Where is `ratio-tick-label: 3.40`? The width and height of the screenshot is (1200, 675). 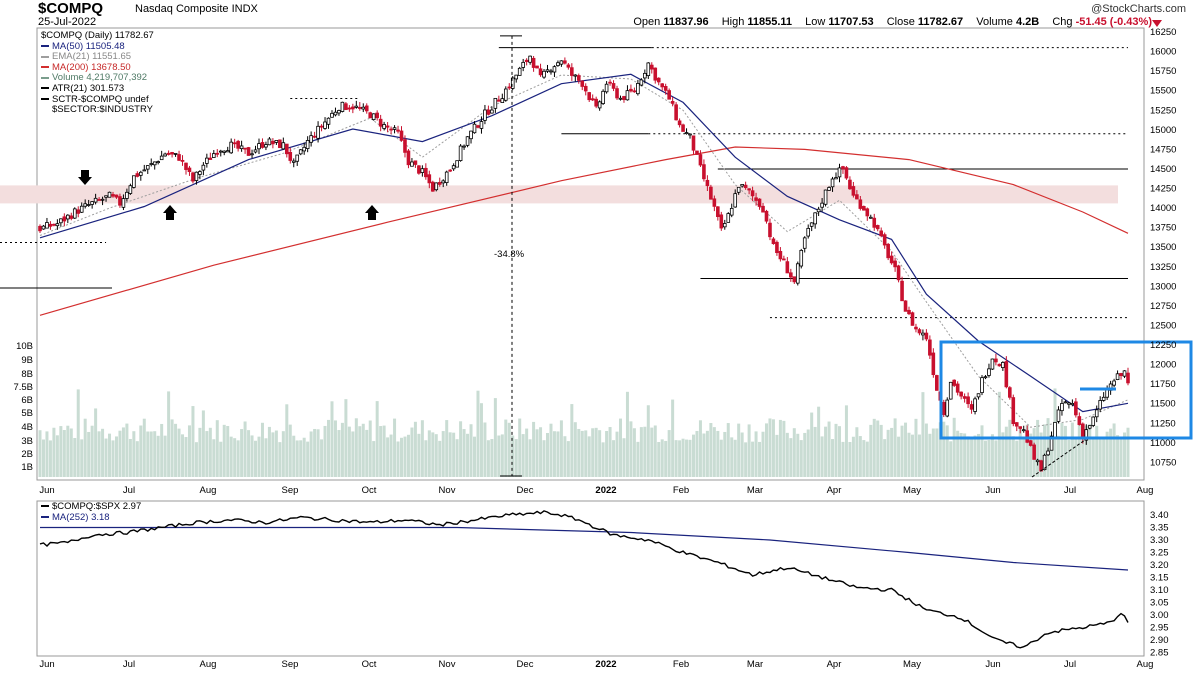
ratio-tick-label: 3.40 is located at coordinates (1159, 515).